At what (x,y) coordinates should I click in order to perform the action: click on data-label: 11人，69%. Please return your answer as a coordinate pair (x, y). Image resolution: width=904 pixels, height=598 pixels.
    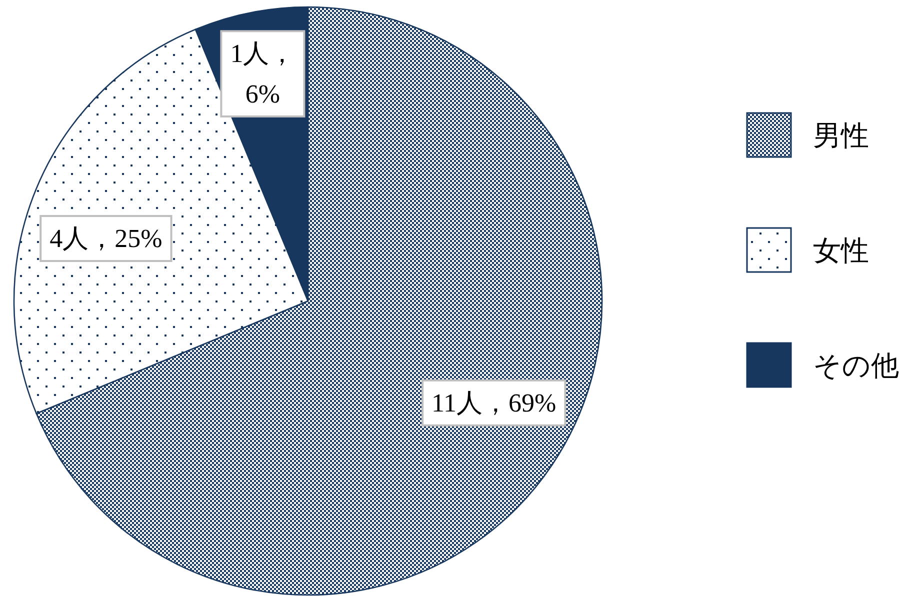
    Looking at the image, I should click on (494, 403).